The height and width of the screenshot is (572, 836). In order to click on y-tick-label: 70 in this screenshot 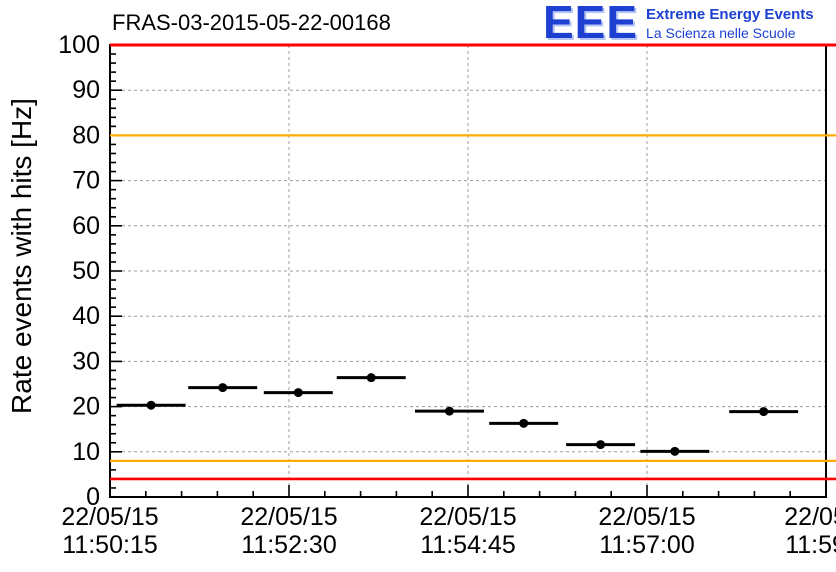, I will do `click(86, 181)`.